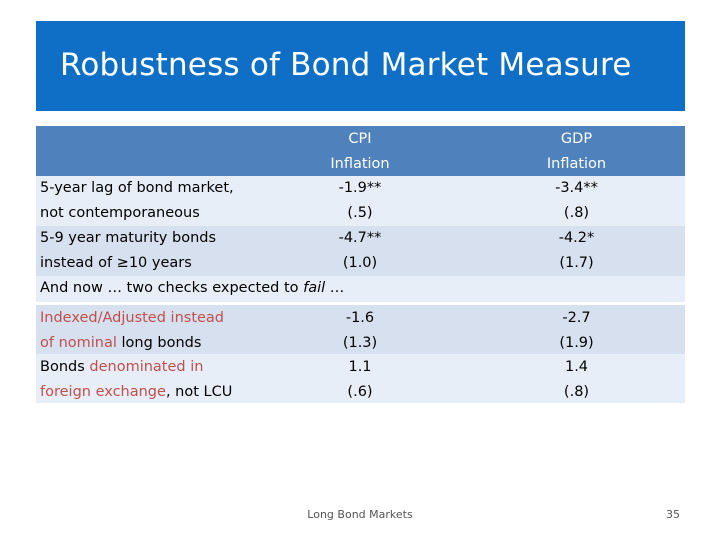 This screenshot has height=540, width=720. What do you see at coordinates (576, 330) in the screenshot?
I see `cell-indexed-gdp: -2.7 (1.9)` at bounding box center [576, 330].